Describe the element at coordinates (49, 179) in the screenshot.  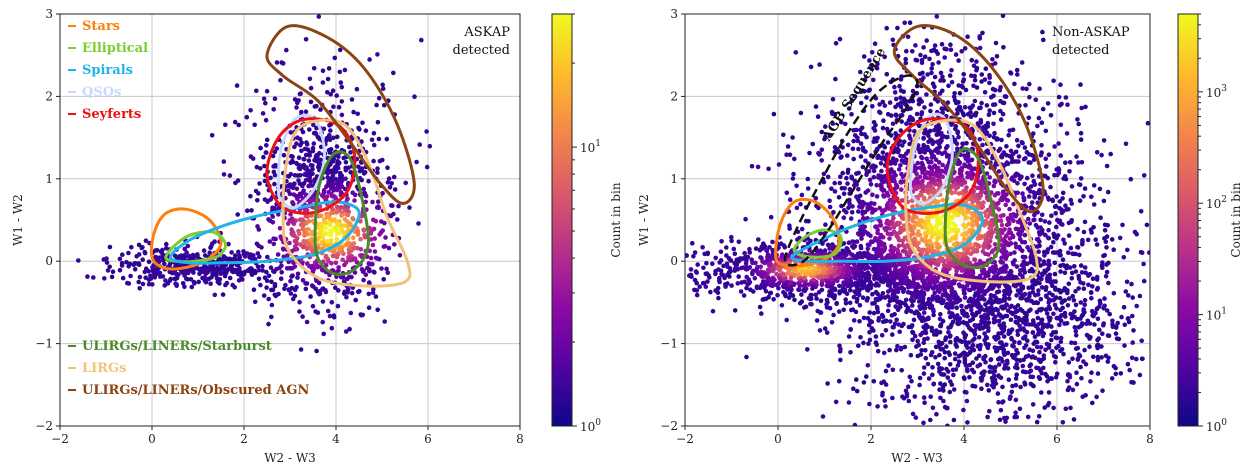
I see `y-tick-label-3: 1` at that location.